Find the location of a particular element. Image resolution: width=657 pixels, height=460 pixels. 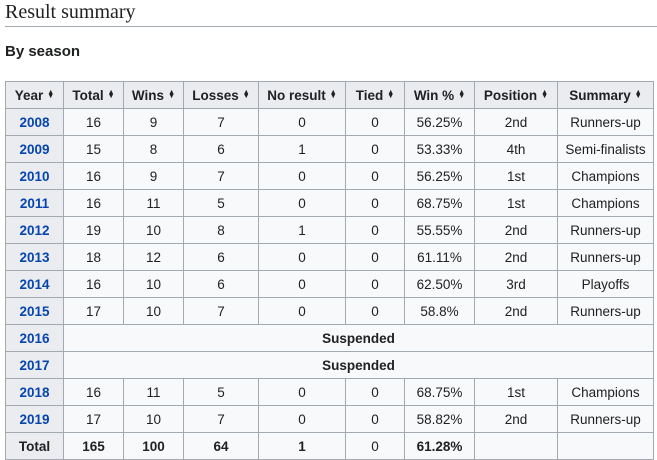

year-cell: 2019 is located at coordinates (34, 419).